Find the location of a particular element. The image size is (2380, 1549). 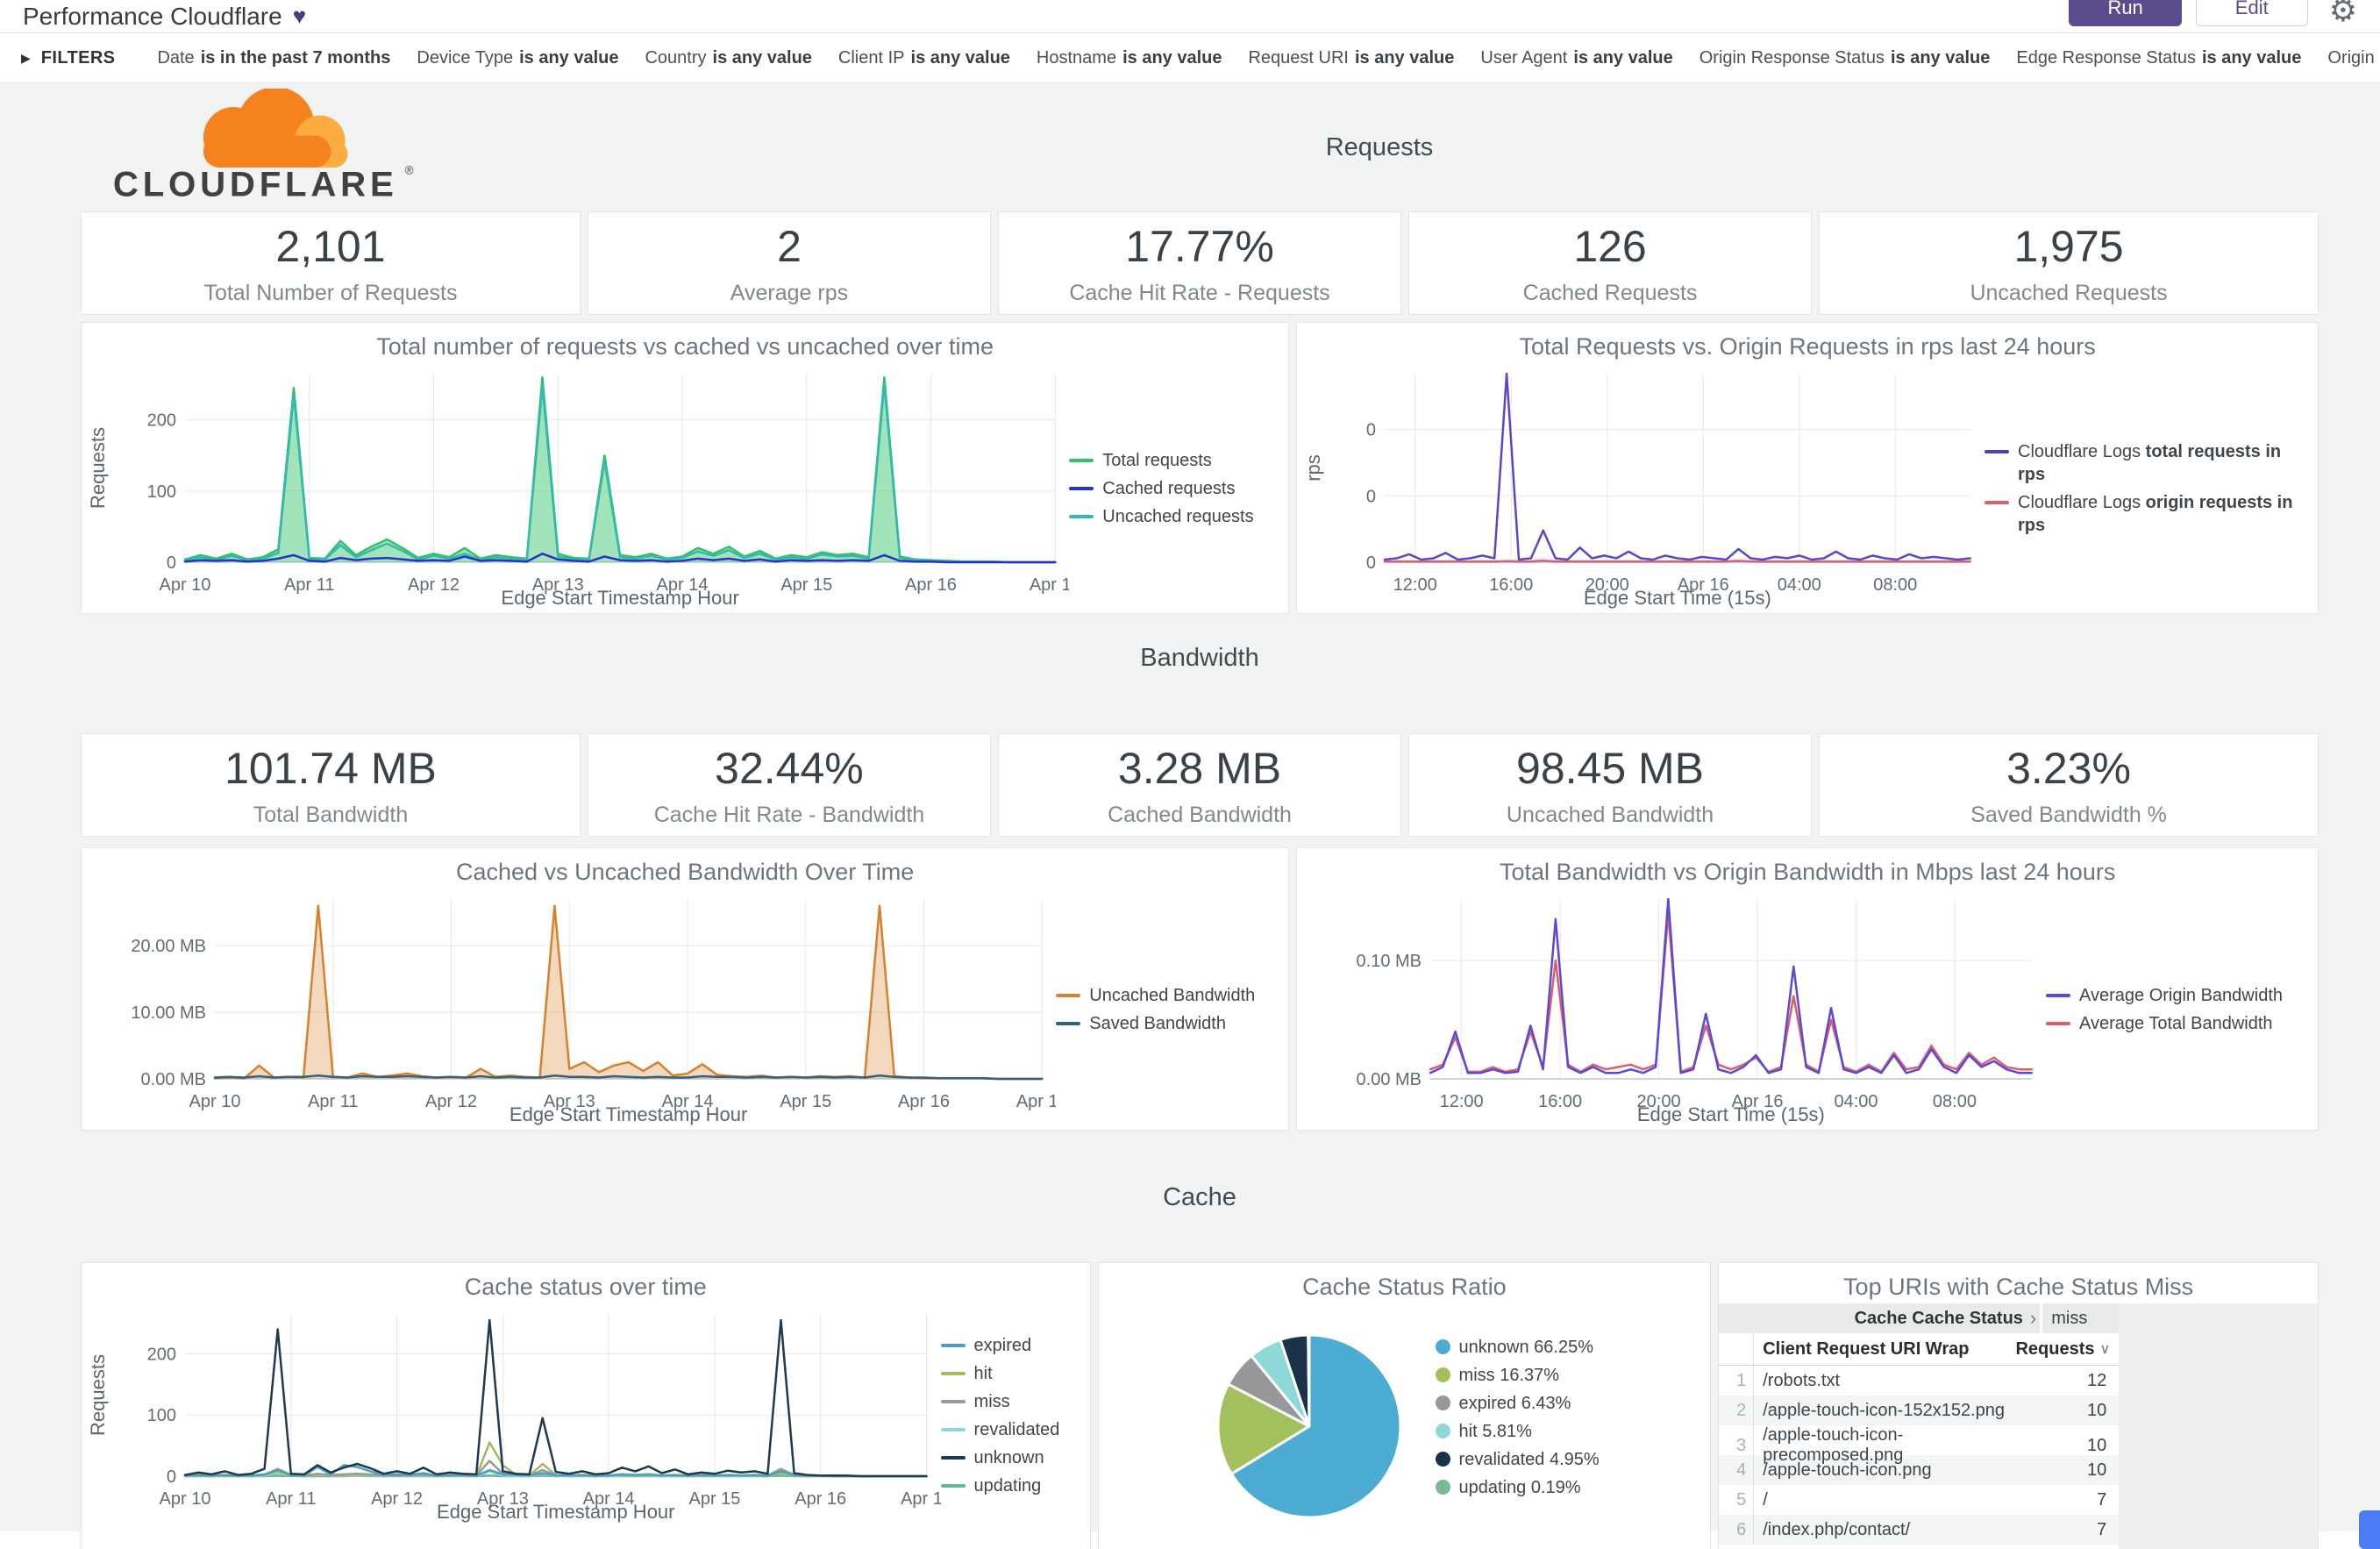

legend-label: Uncached requests is located at coordinates (1177, 516).